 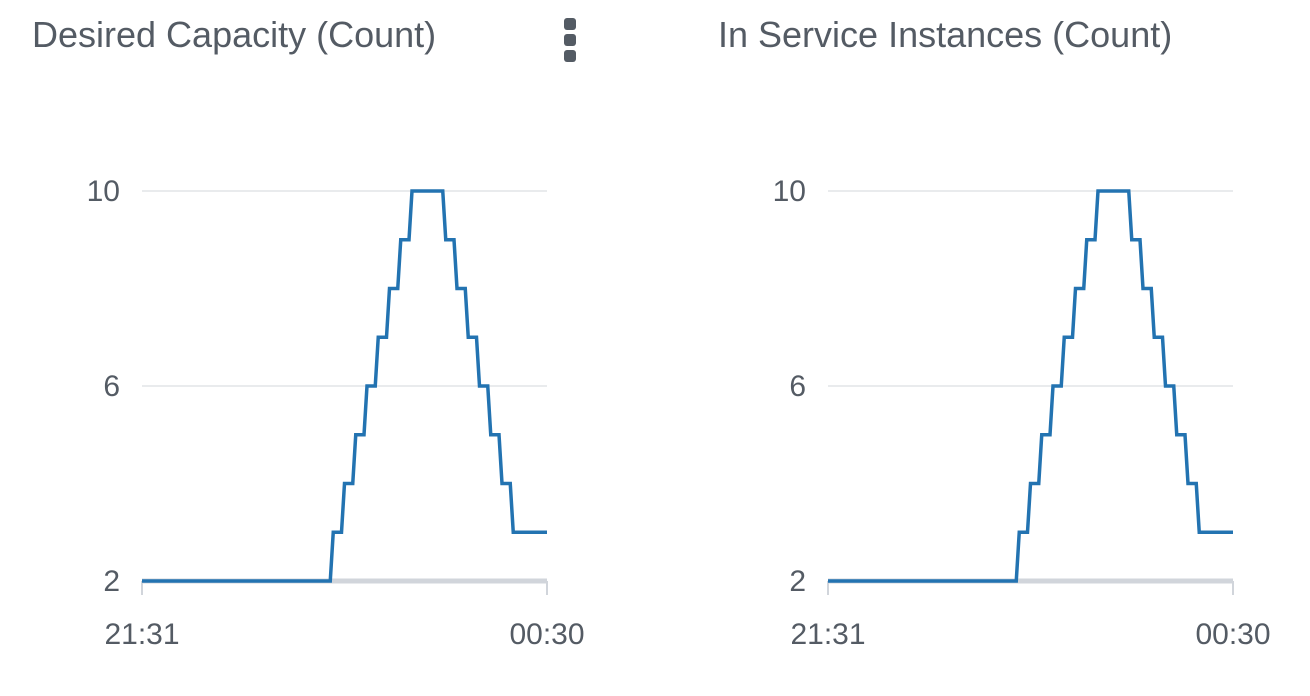 I want to click on more-options-icon, so click(x=570, y=40).